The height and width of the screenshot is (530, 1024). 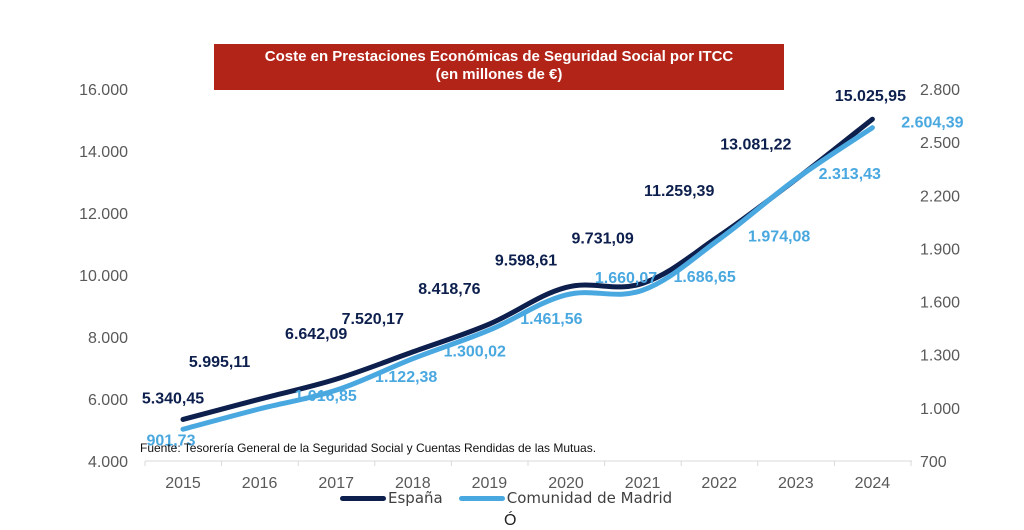 I want to click on data-label-espana: 9.598,61, so click(x=526, y=260).